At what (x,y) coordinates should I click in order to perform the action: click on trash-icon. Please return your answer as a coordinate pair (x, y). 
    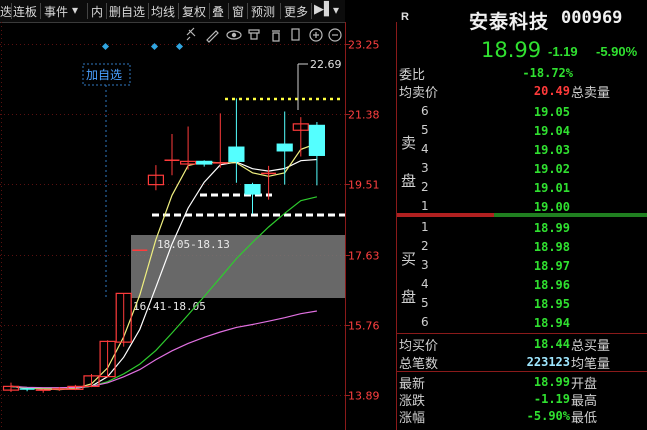
    Looking at the image, I should click on (276, 36).